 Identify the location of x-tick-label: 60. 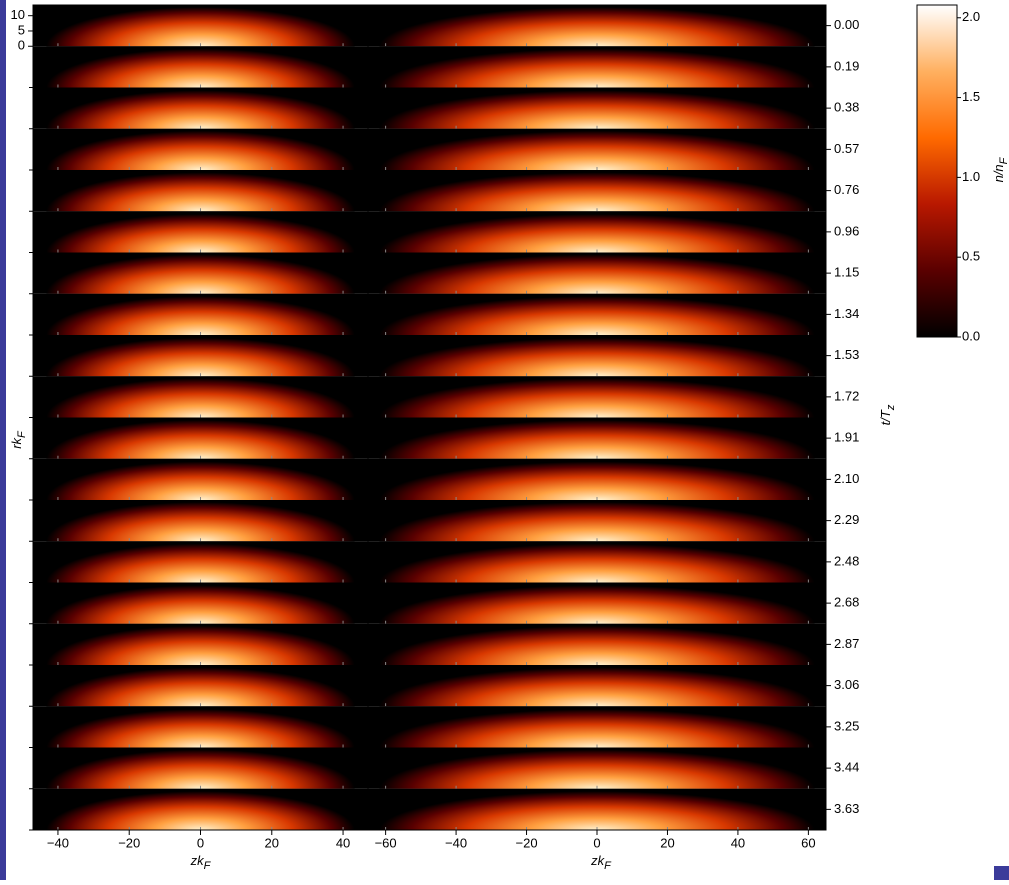
(808, 842).